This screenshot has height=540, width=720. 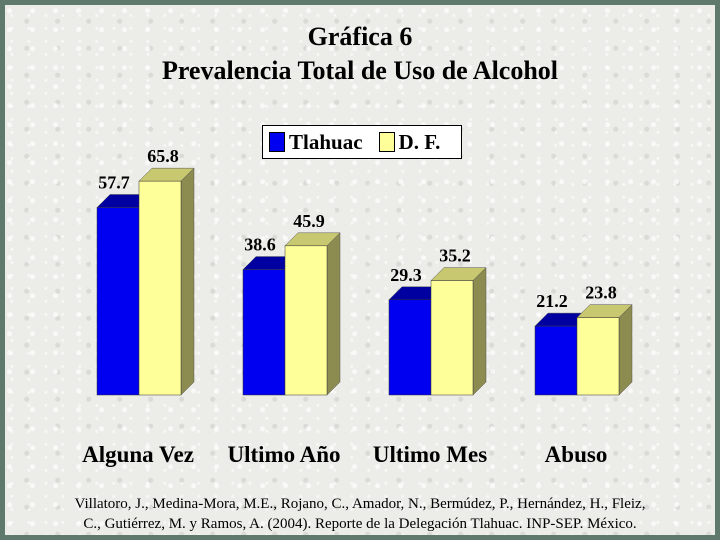 I want to click on chart-title: Gráfica 6, so click(x=360, y=36).